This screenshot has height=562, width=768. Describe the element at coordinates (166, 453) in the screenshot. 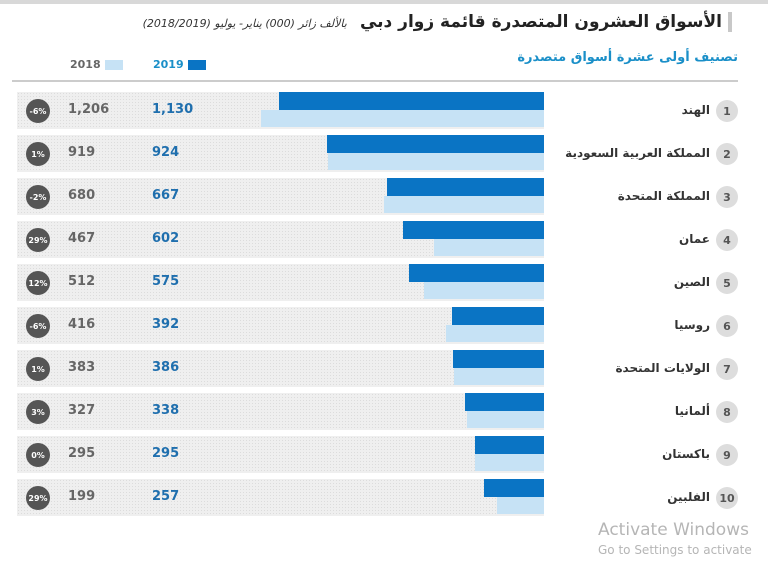

I see `value-2019: 295` at that location.